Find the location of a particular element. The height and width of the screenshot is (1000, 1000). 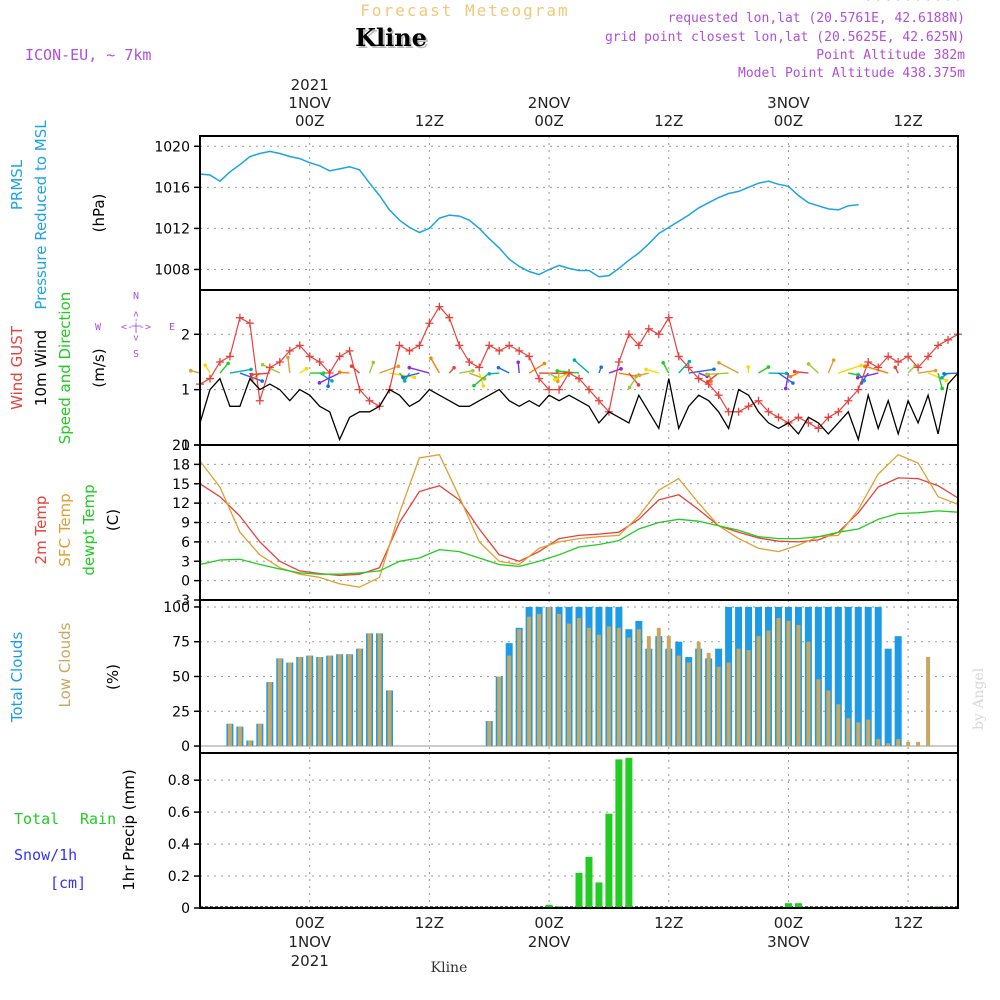

bottom-year-label: 2021 is located at coordinates (310, 961).